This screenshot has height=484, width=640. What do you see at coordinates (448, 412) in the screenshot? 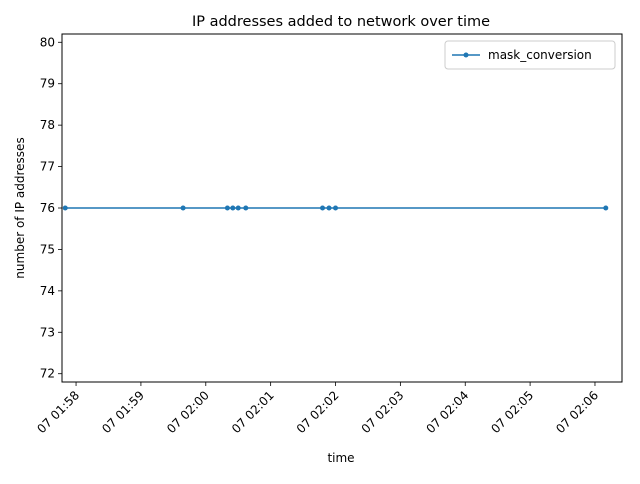
I see `x-tick-label: 07 02:04` at bounding box center [448, 412].